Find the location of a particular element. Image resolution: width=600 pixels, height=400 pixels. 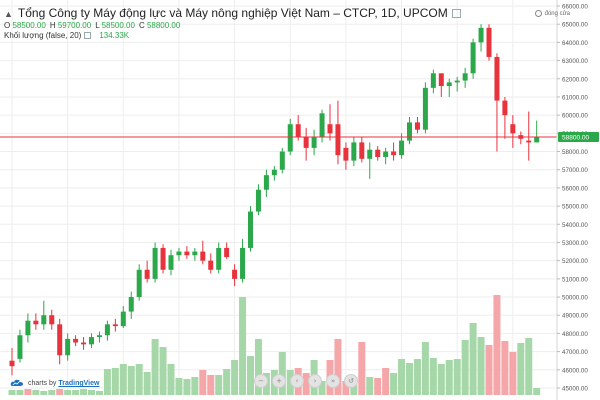

last-price-label: 58800.00 is located at coordinates (575, 137).